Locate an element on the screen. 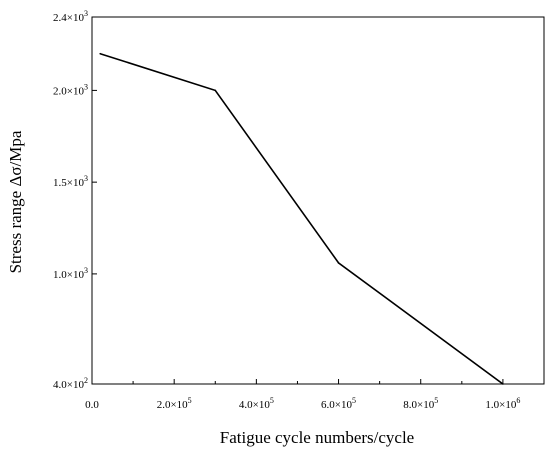 The image size is (550, 453). x-tick-label: 6.0×10⁵ is located at coordinates (338, 403).